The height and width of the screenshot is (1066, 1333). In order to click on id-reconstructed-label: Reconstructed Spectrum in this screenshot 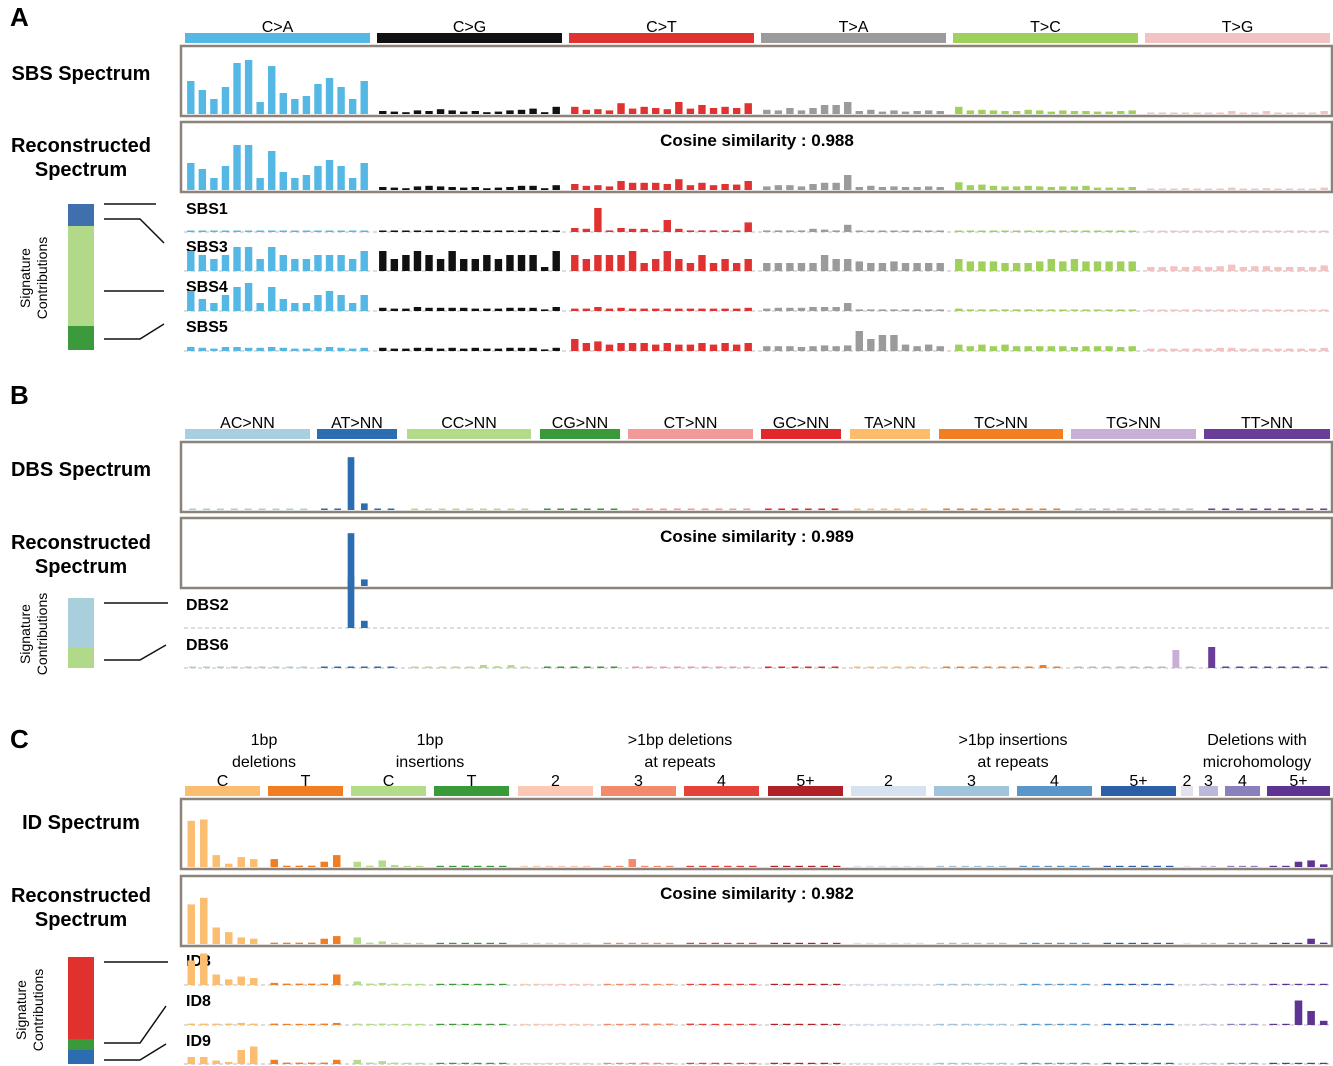, I will do `click(81, 908)`.